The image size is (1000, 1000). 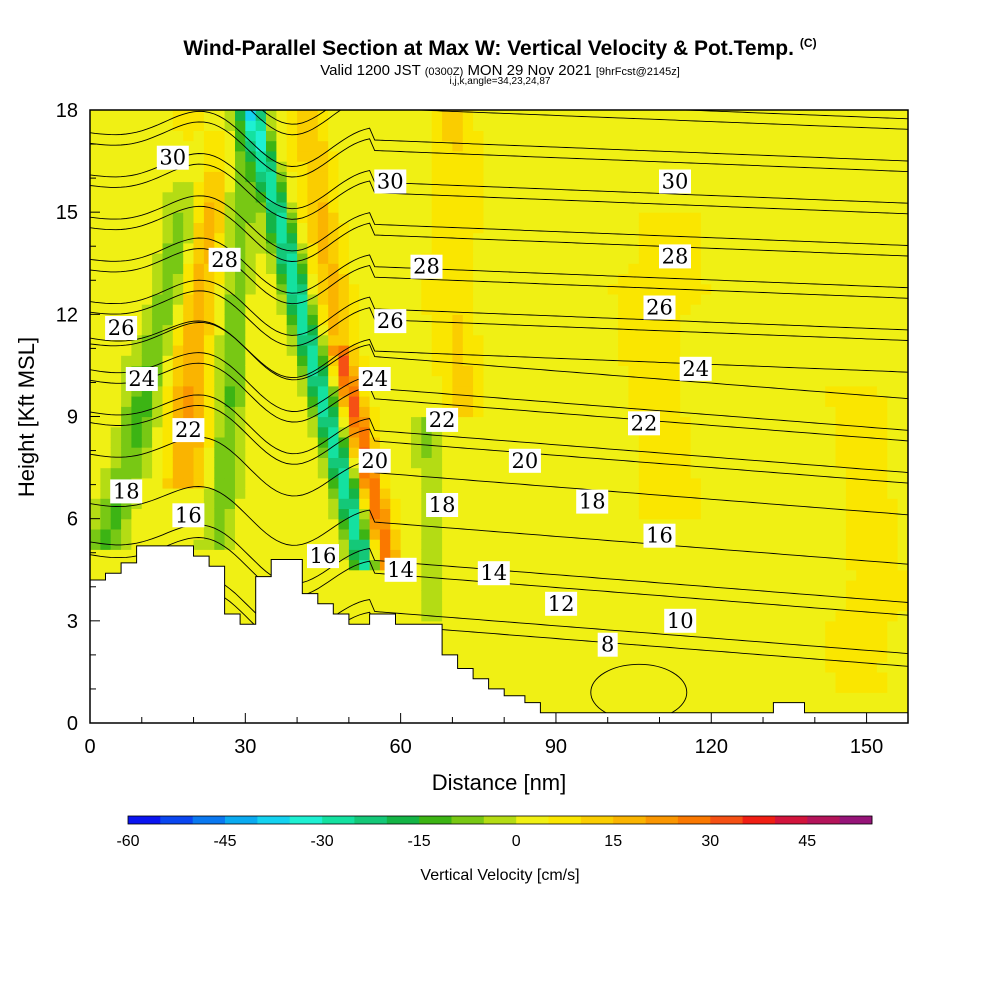 What do you see at coordinates (613, 841) in the screenshot?
I see `colorbar-tick-label: 15` at bounding box center [613, 841].